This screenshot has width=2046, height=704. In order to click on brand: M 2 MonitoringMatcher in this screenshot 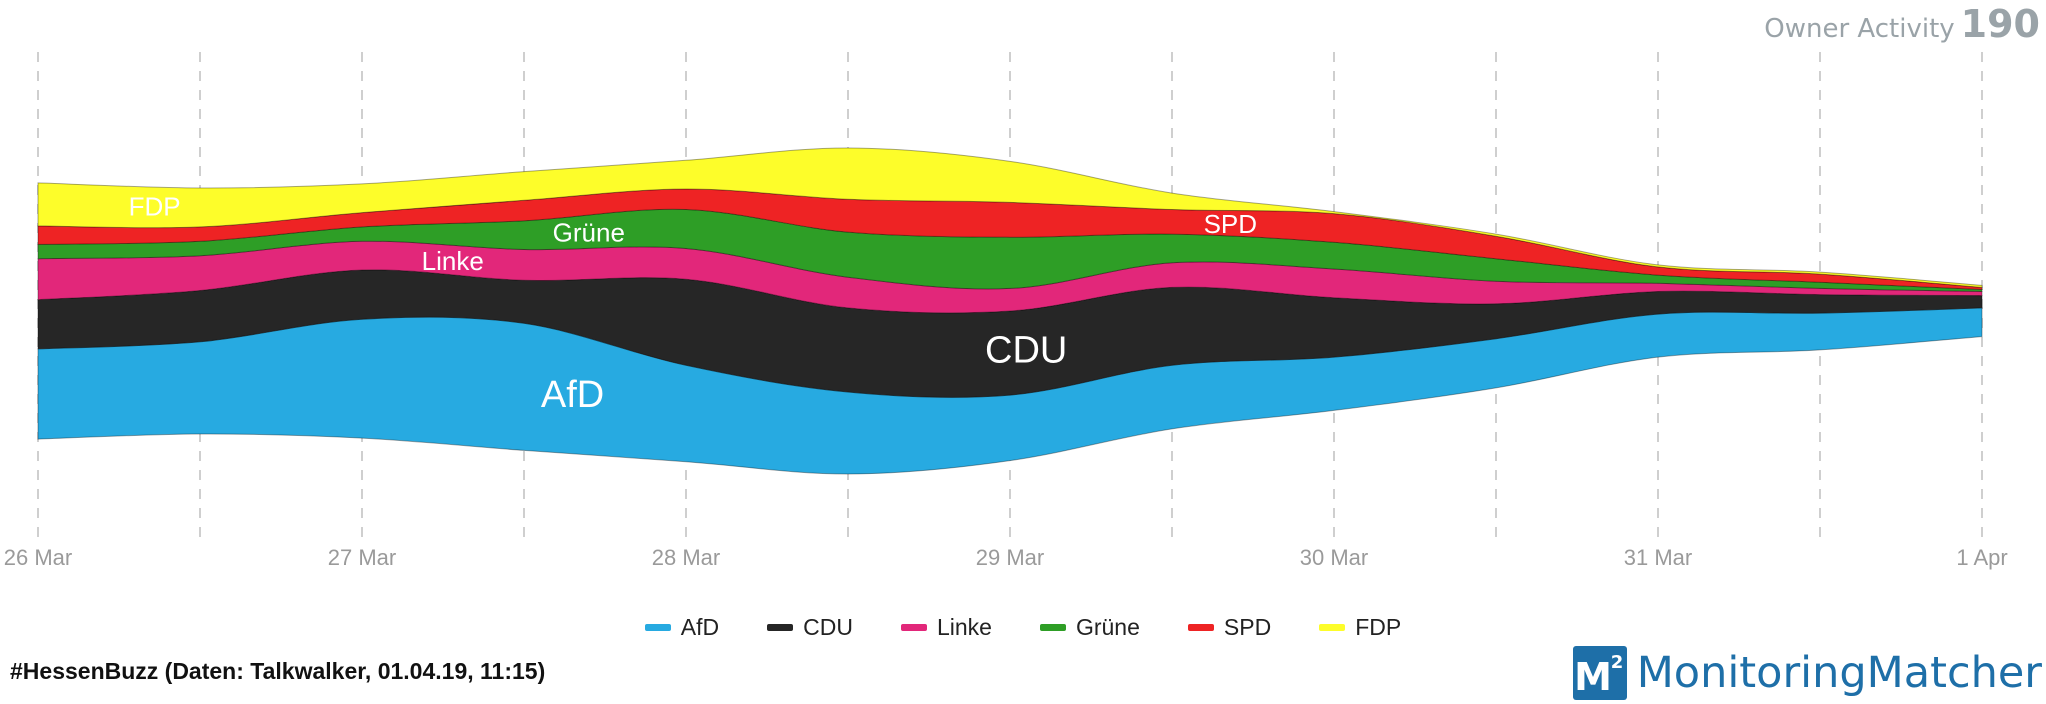, I will do `click(1807, 673)`.